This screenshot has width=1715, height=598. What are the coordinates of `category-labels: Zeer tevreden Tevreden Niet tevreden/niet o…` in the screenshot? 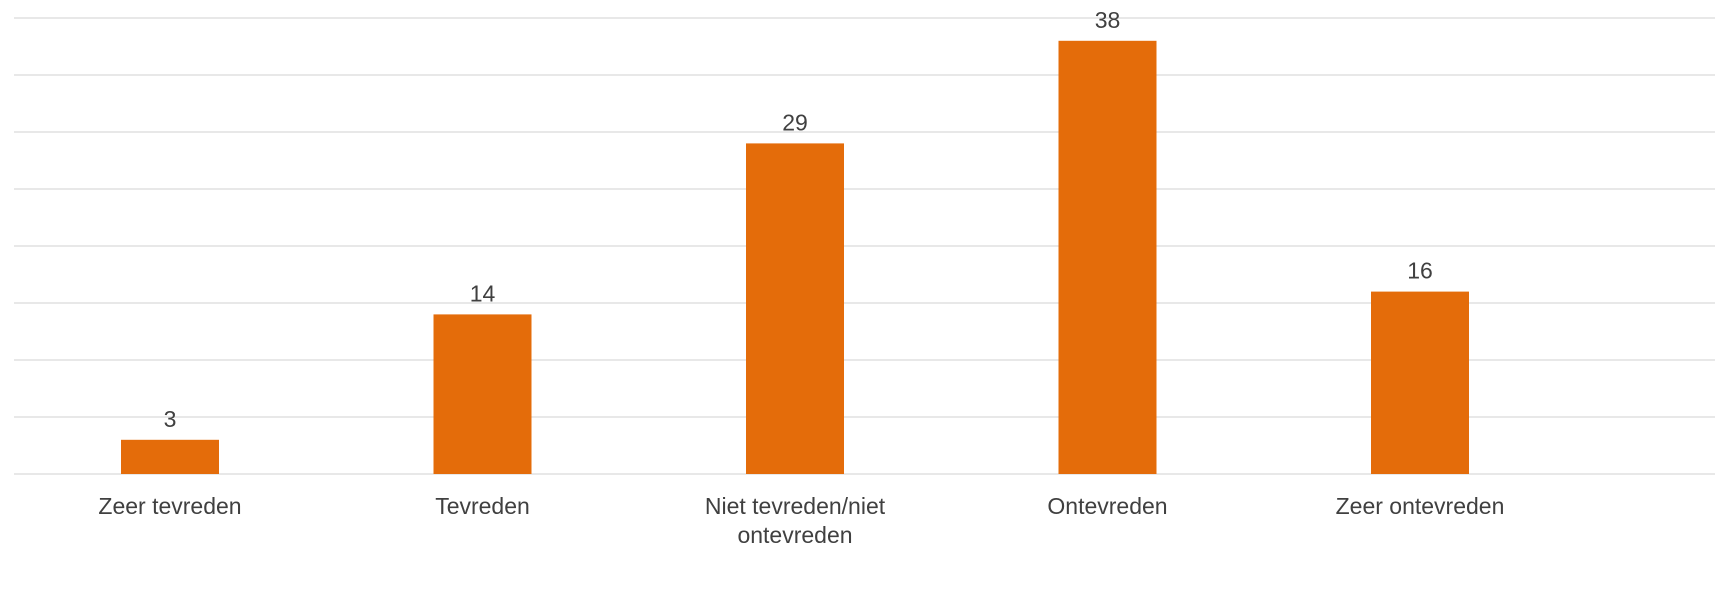 It's located at (801, 520).